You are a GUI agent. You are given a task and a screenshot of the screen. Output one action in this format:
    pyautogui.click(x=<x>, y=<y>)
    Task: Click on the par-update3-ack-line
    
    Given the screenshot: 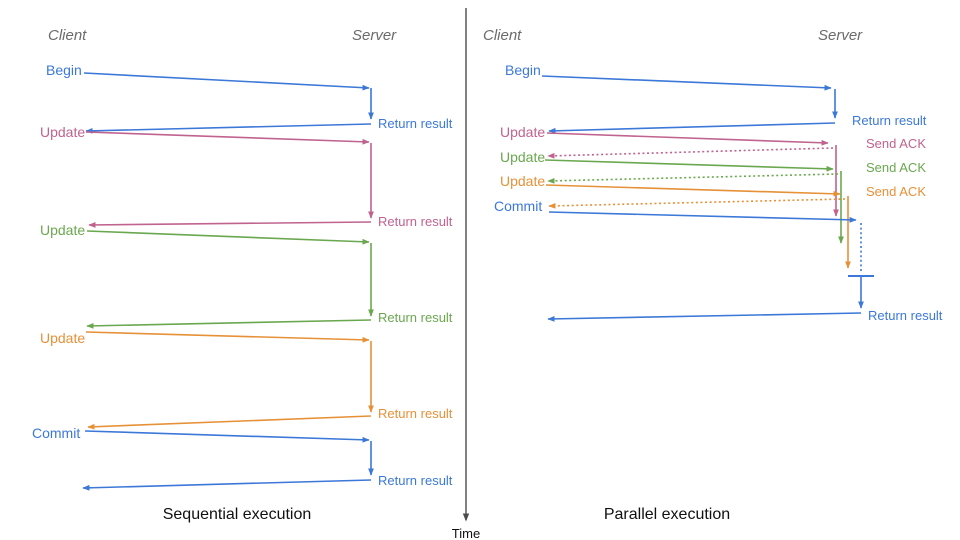 What is the action you would take?
    pyautogui.click(x=697, y=203)
    